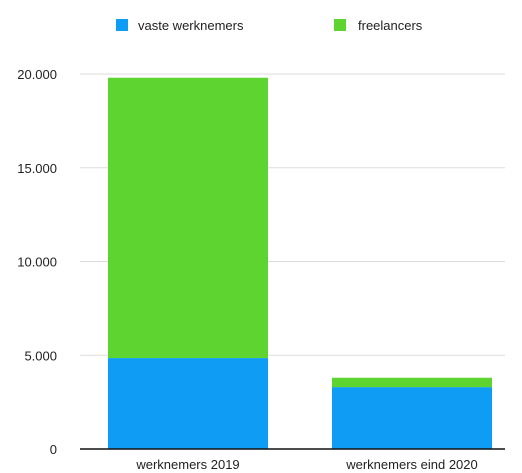 The width and height of the screenshot is (522, 473). What do you see at coordinates (37, 168) in the screenshot?
I see `y-tick-label: 15.000` at bounding box center [37, 168].